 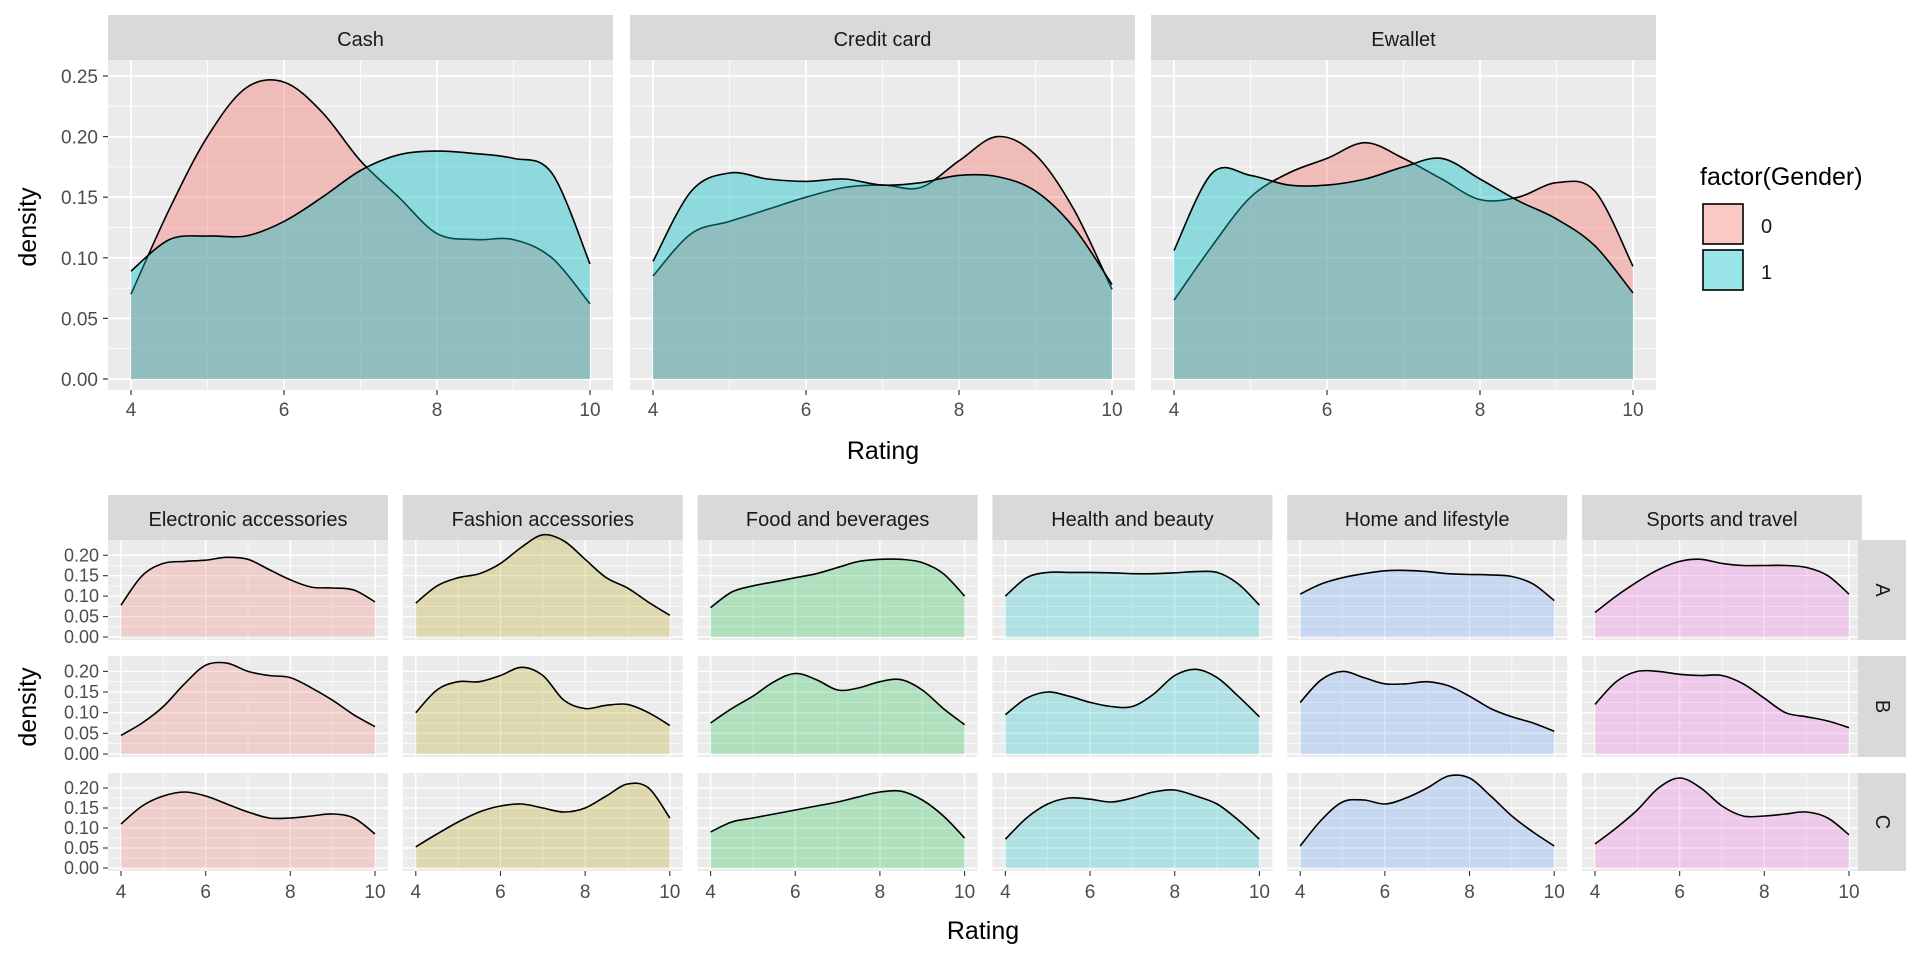 I want to click on panel-r1-c4, so click(x=1427, y=706).